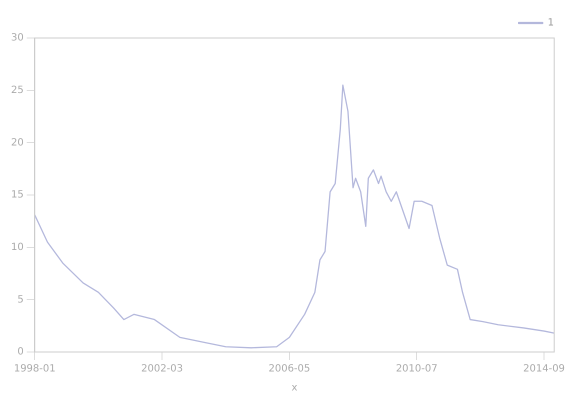  I want to click on y-tick-label: 30, so click(17, 38).